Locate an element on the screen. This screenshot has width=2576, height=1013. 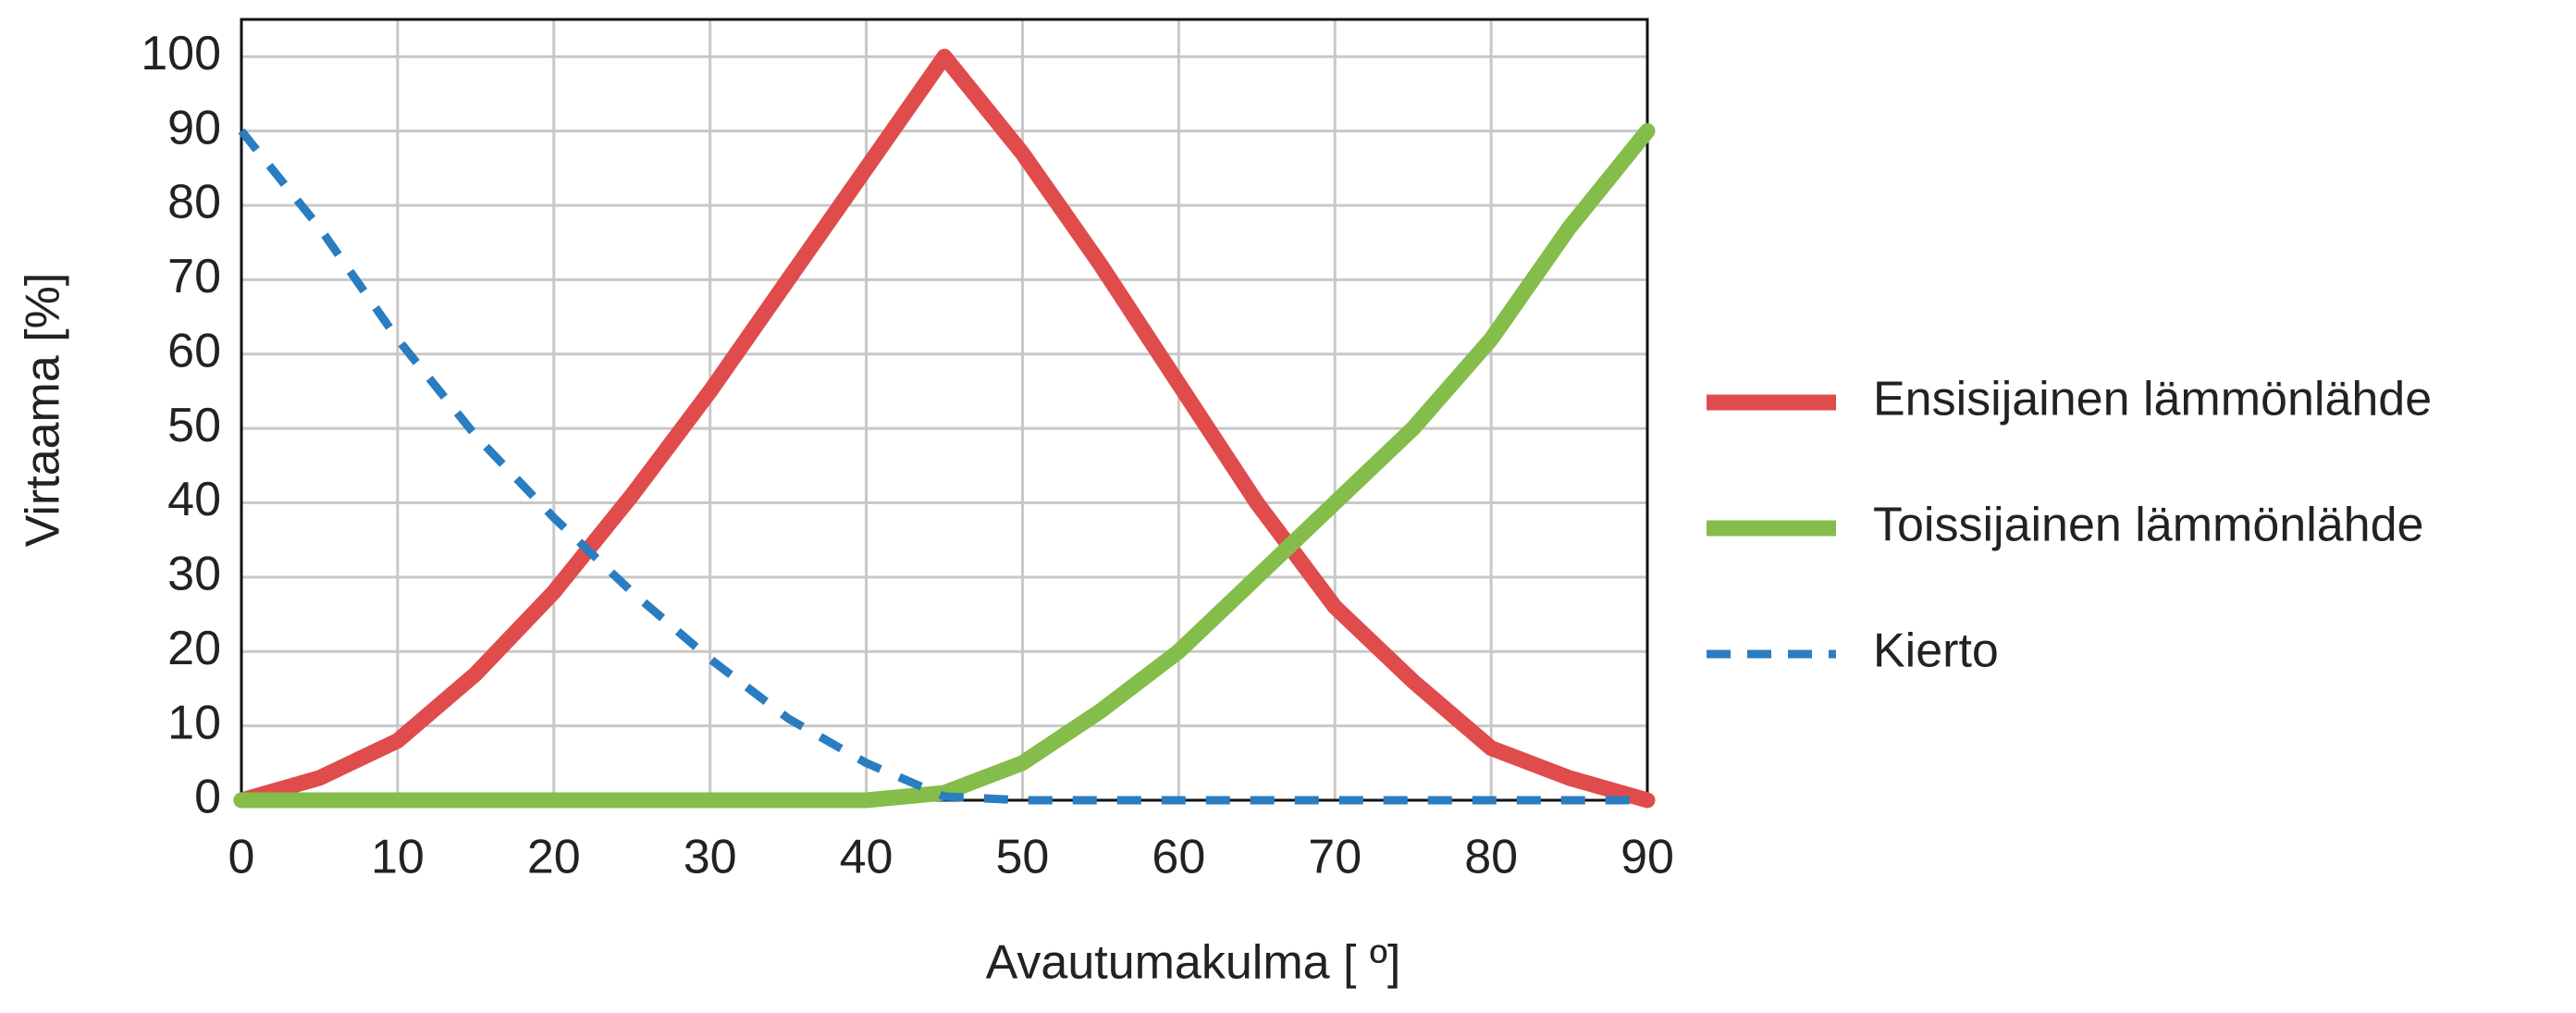
y-tick-label: 90 is located at coordinates (194, 128).